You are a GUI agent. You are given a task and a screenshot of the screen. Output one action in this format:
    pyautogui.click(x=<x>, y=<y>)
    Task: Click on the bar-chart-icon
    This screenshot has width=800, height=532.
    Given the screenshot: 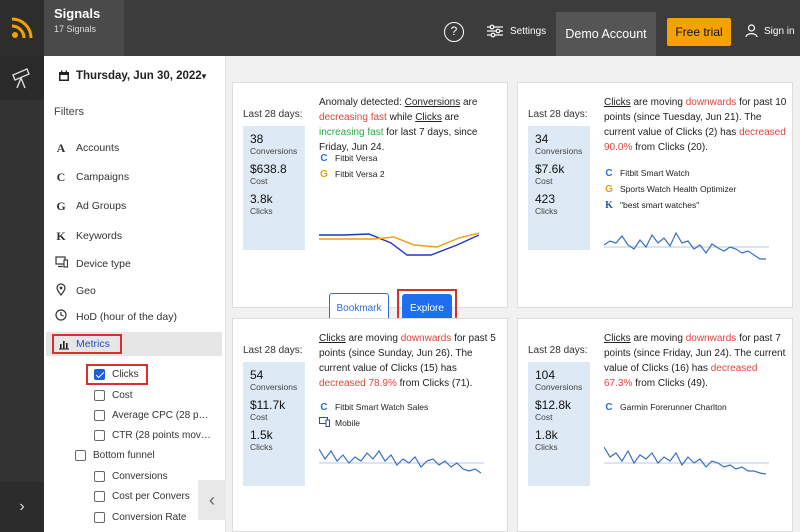 What is the action you would take?
    pyautogui.click(x=64, y=344)
    